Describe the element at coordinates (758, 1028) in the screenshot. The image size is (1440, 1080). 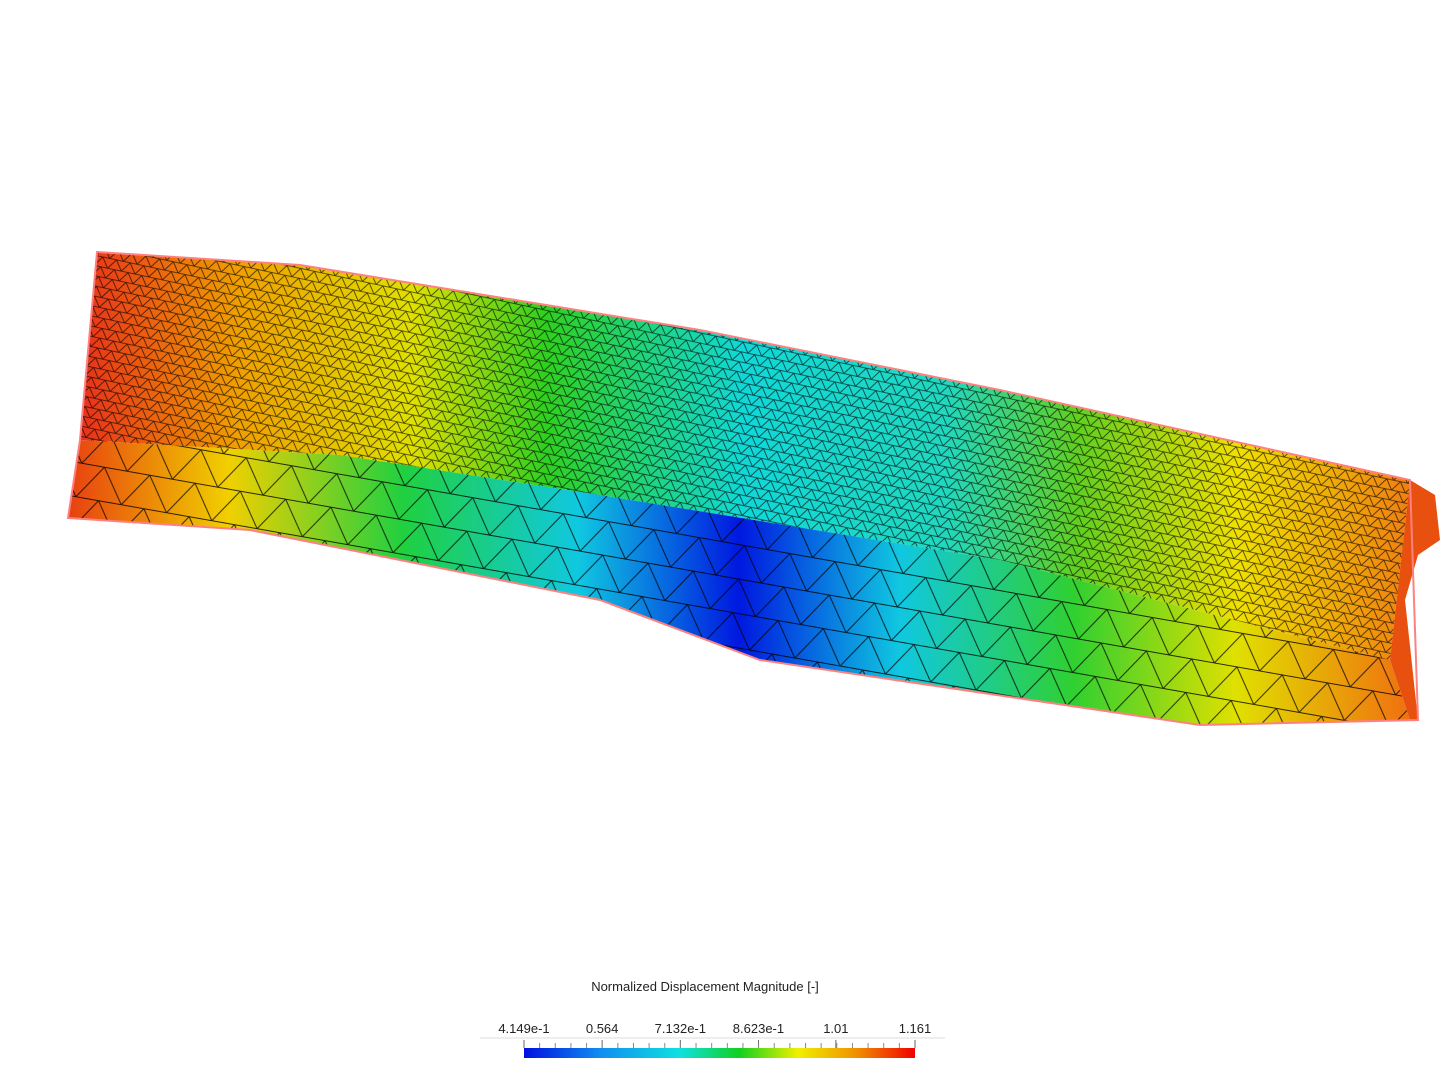
I see `tick-label: 8.623e-1` at that location.